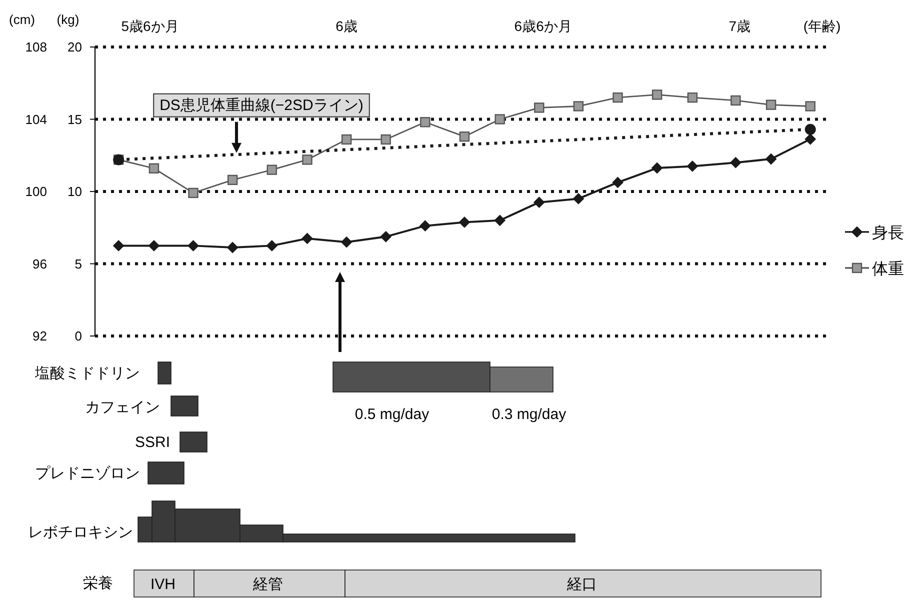 This screenshot has width=918, height=603. I want to click on y-tick-label: 20, so click(75, 47).